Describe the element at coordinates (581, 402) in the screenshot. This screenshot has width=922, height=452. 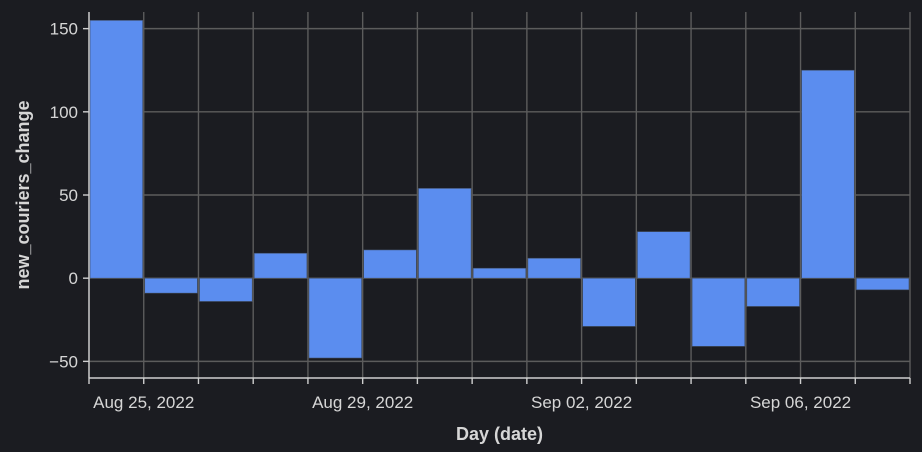
I see `x-tick-label: Sep 02, 2022` at that location.